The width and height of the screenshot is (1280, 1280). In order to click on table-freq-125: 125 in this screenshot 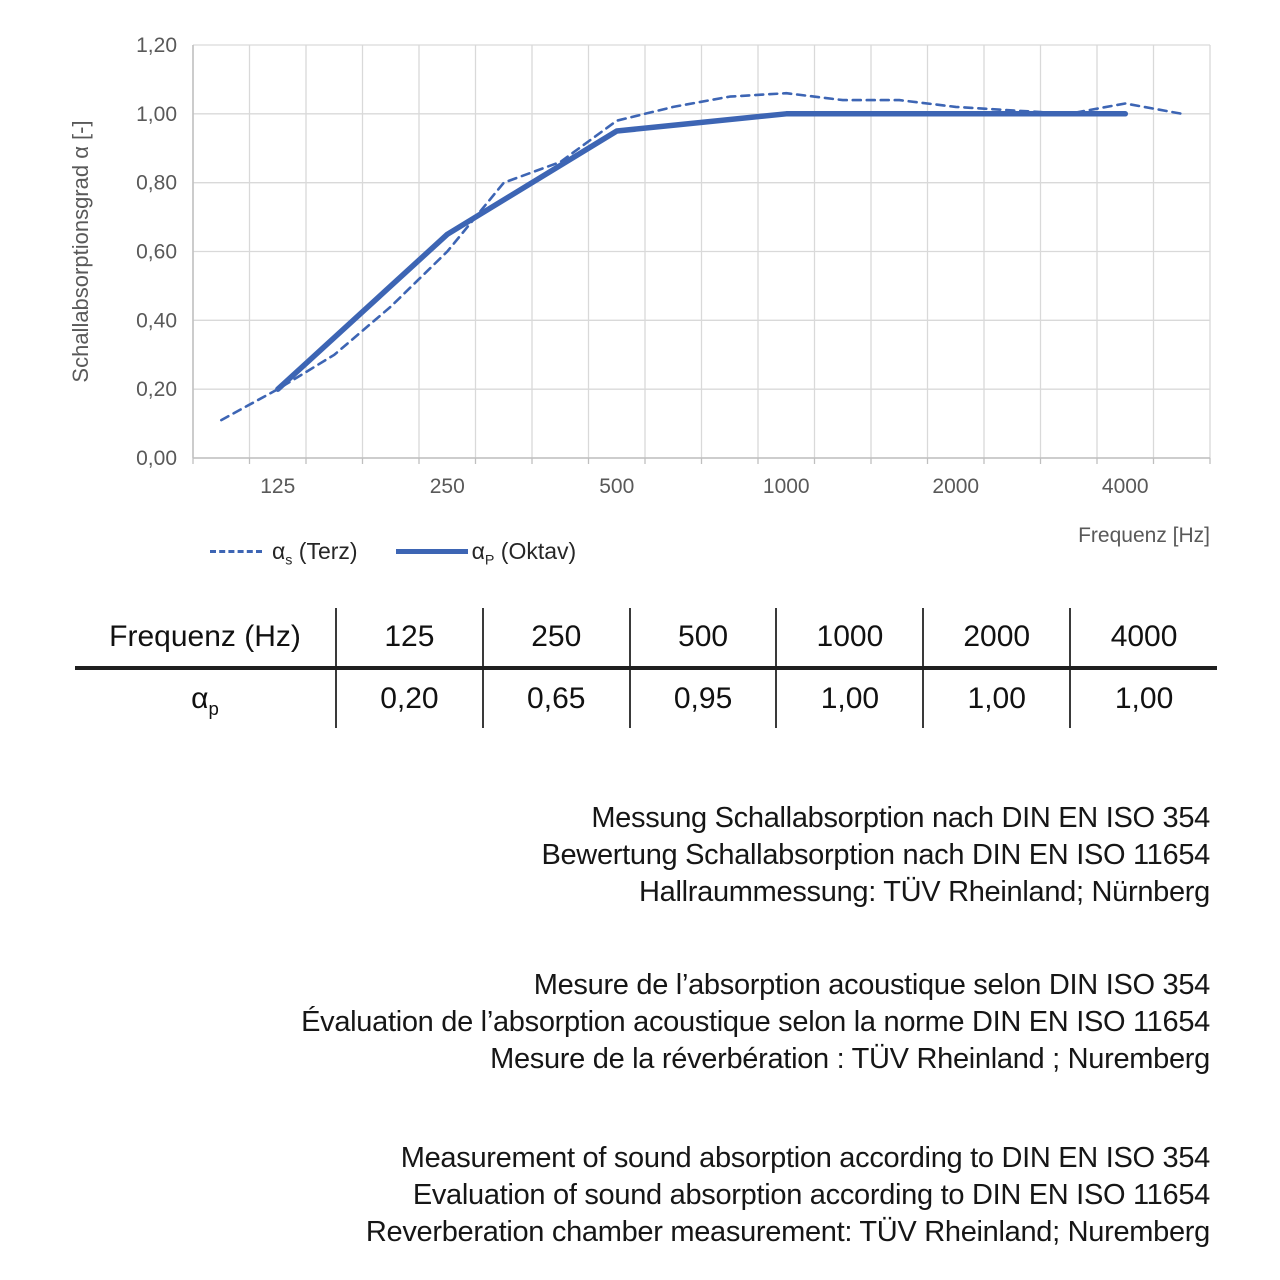, I will do `click(409, 639)`.